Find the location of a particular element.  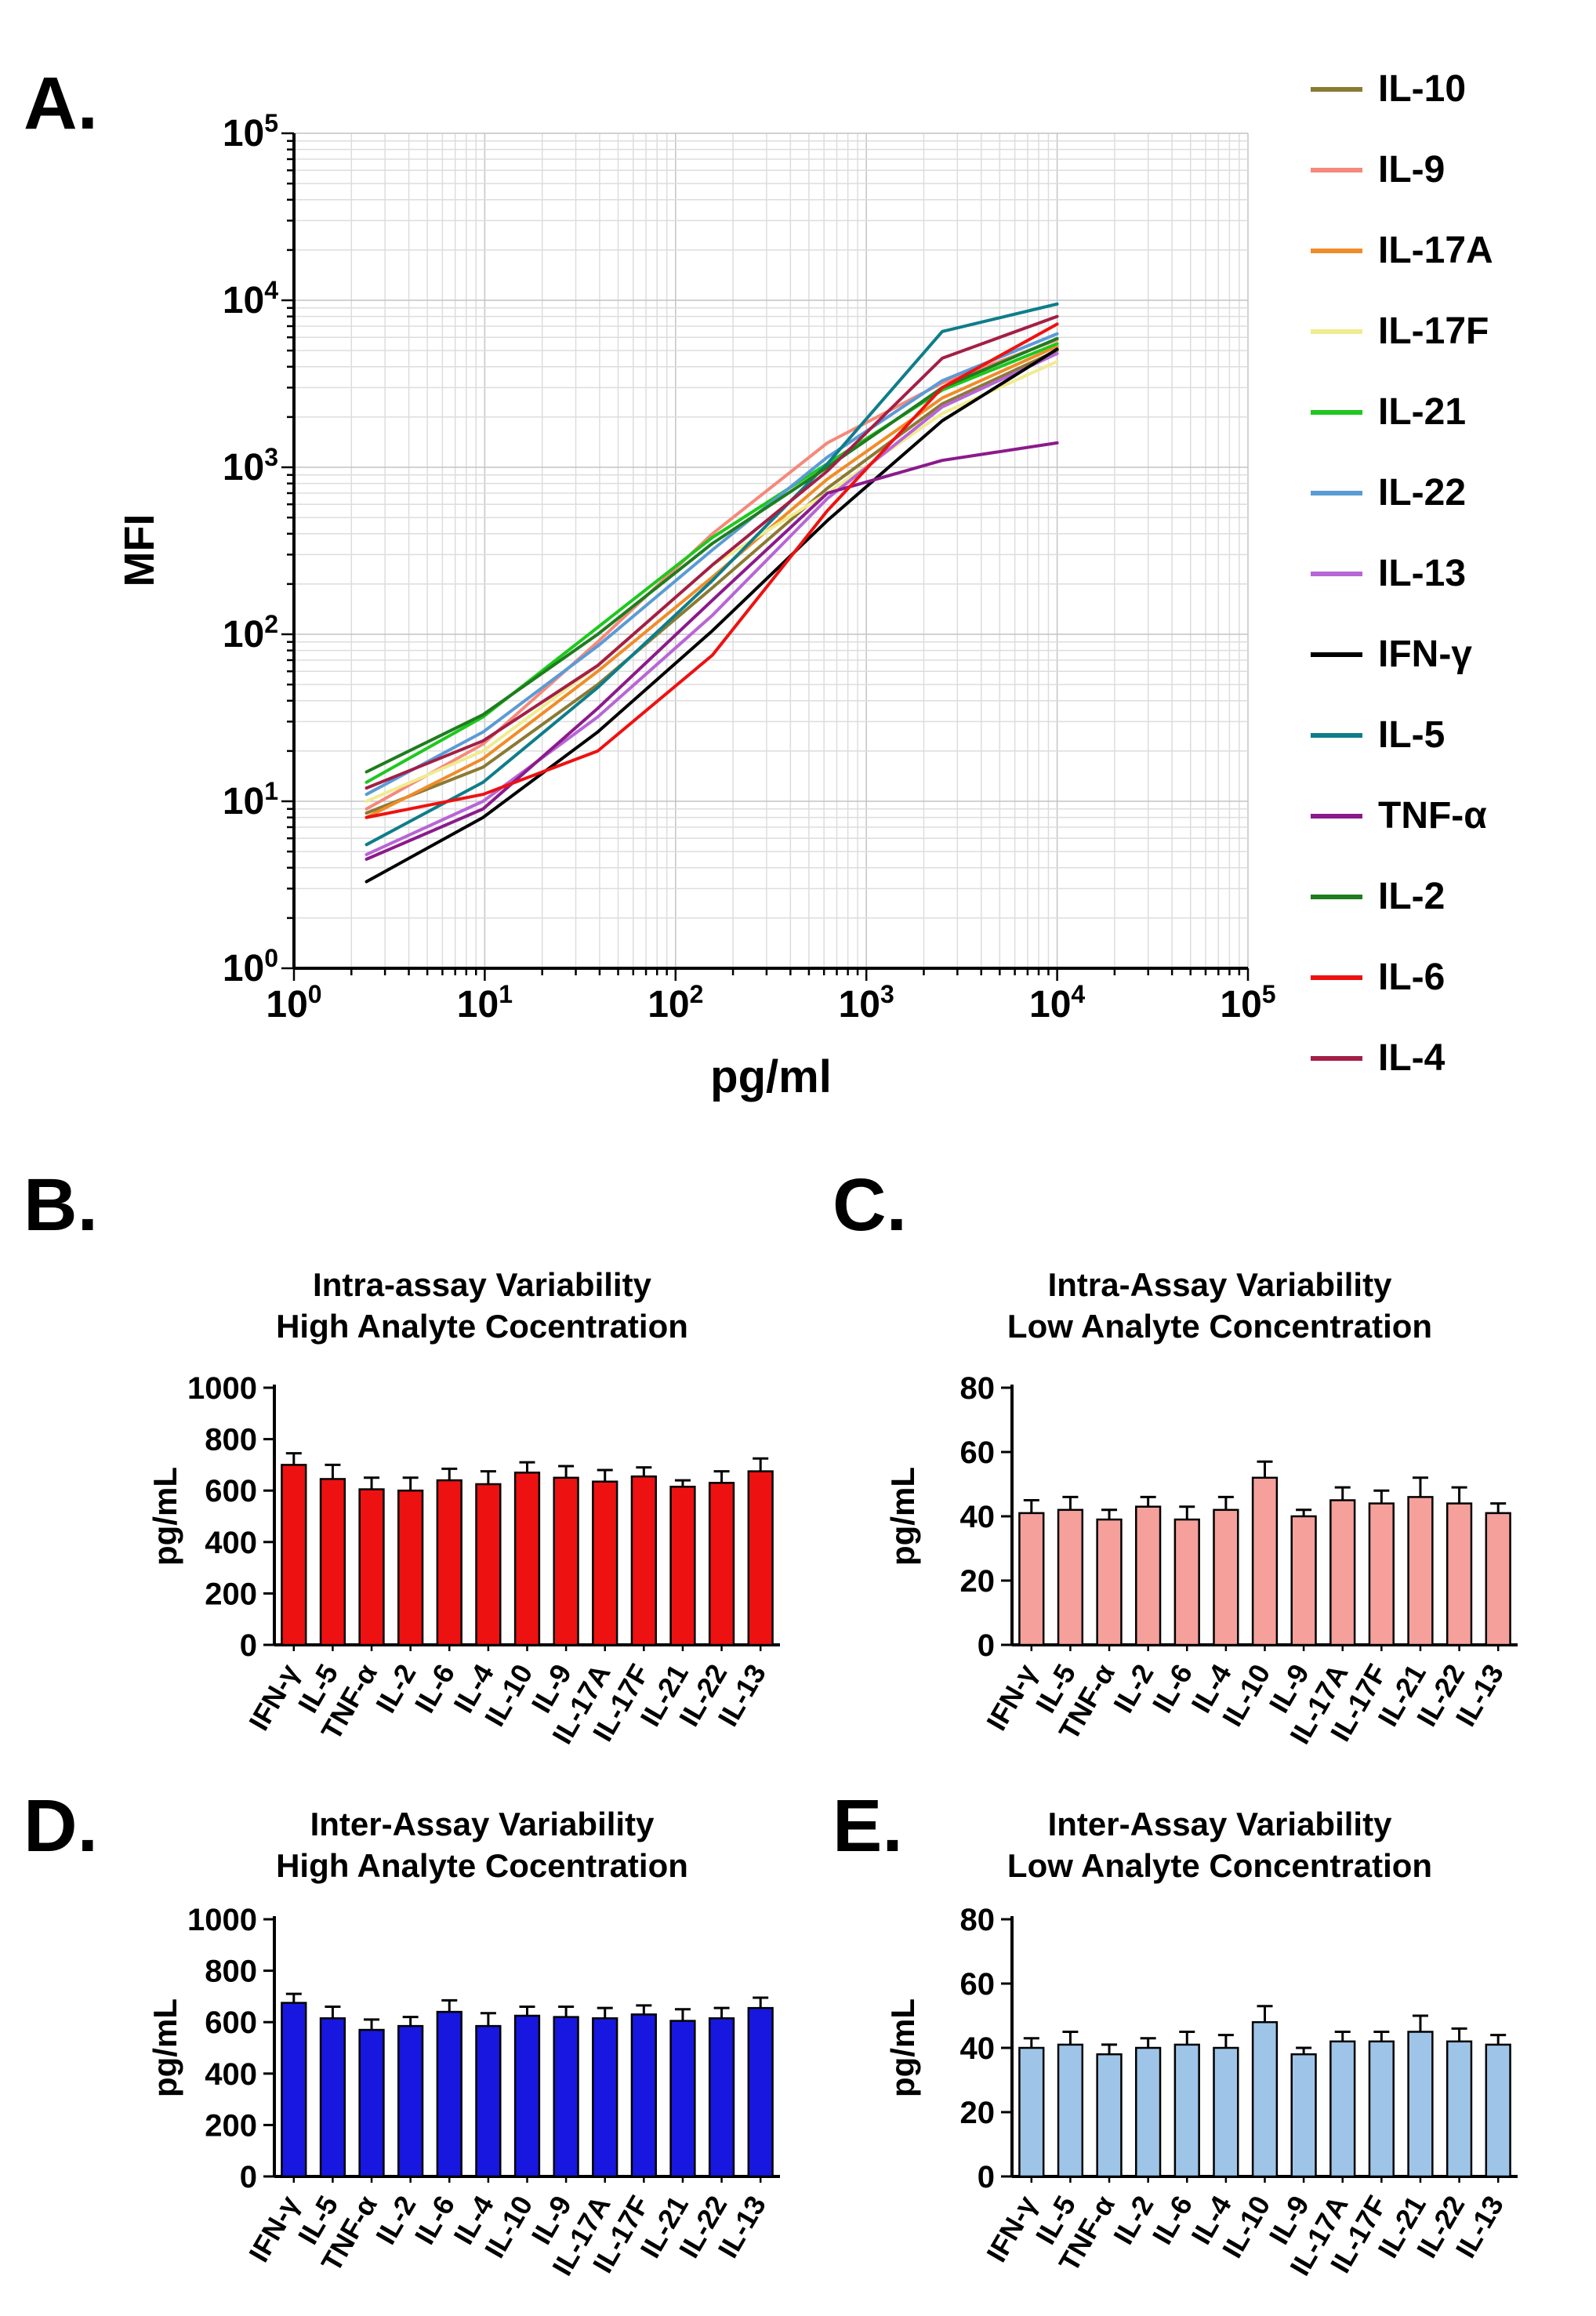

legend-item: IL-10 is located at coordinates (1402, 89).